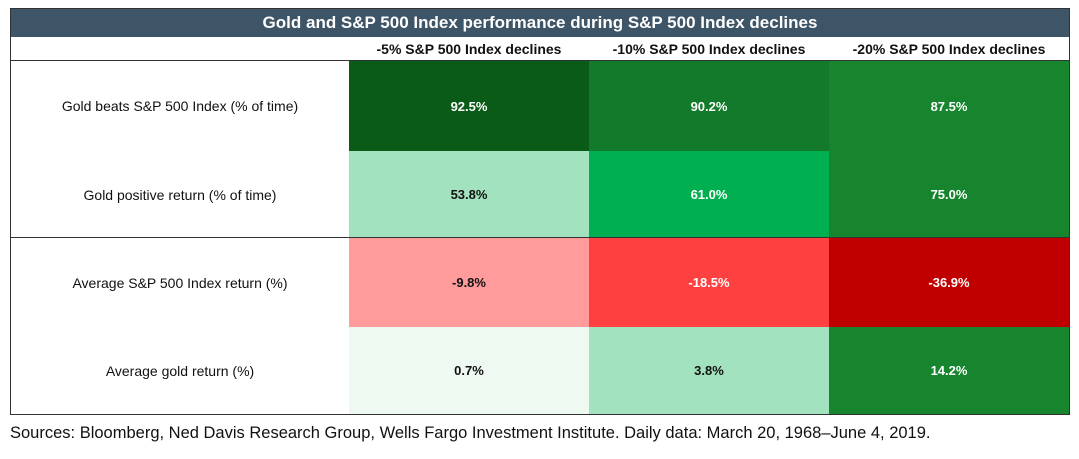 This screenshot has width=1079, height=459. I want to click on column-header: -10% S&P 500 Index declines, so click(709, 48).